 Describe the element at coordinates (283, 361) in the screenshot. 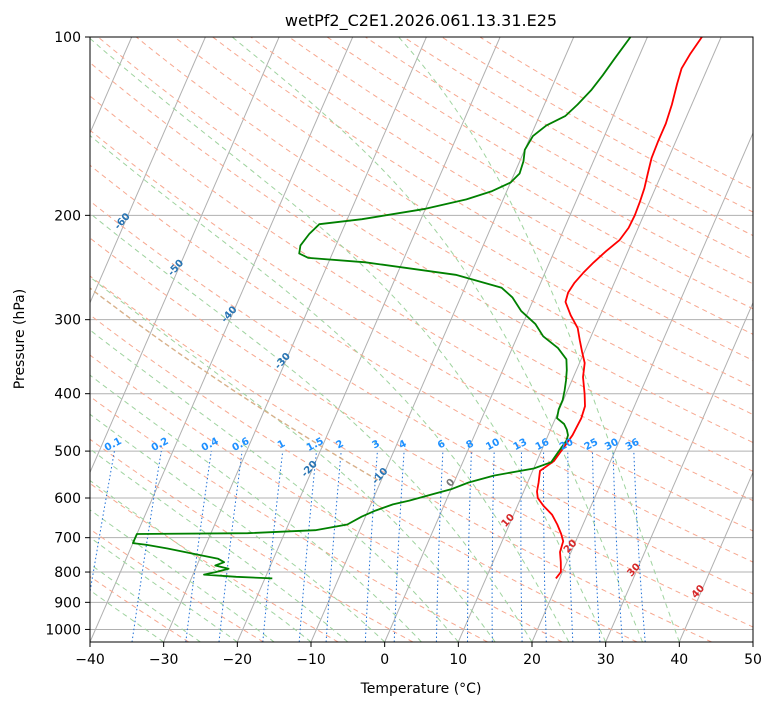

I see `isotherm-label: -30` at that location.